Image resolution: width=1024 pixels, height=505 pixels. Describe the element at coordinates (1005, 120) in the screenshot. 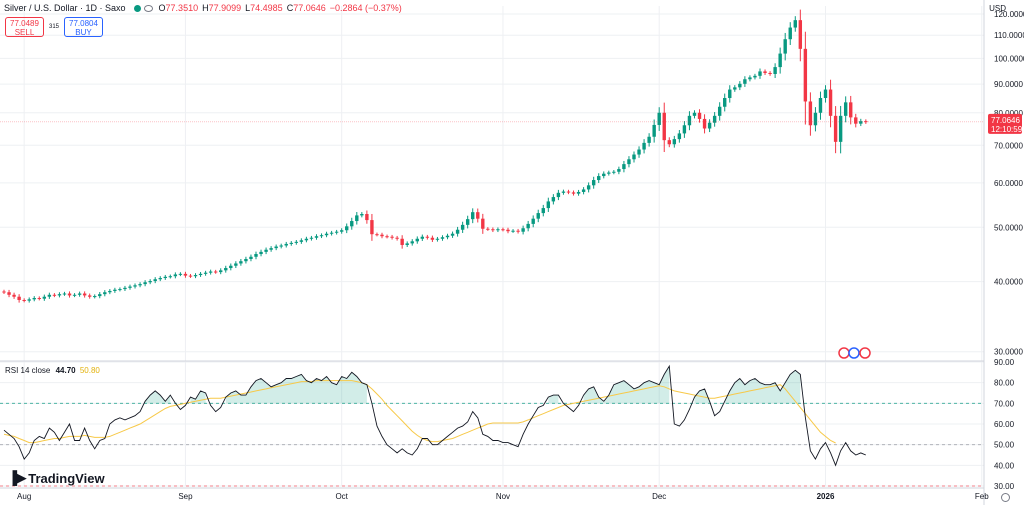

I see `last-price-label: 77.0646` at that location.